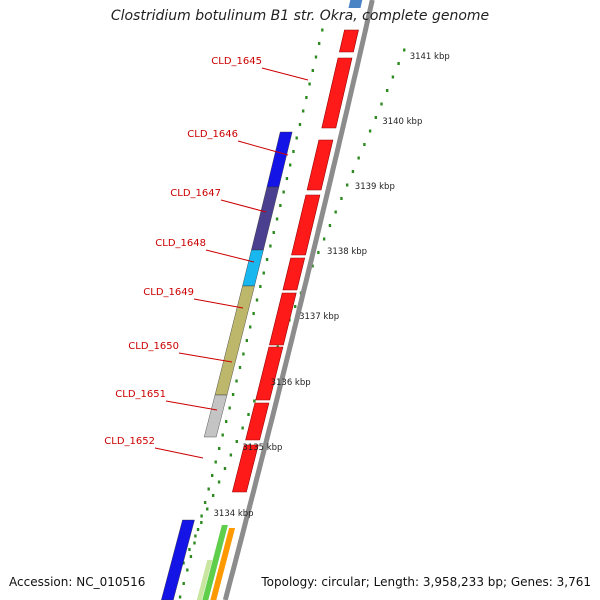  I want to click on side-features, so click(216, 562).